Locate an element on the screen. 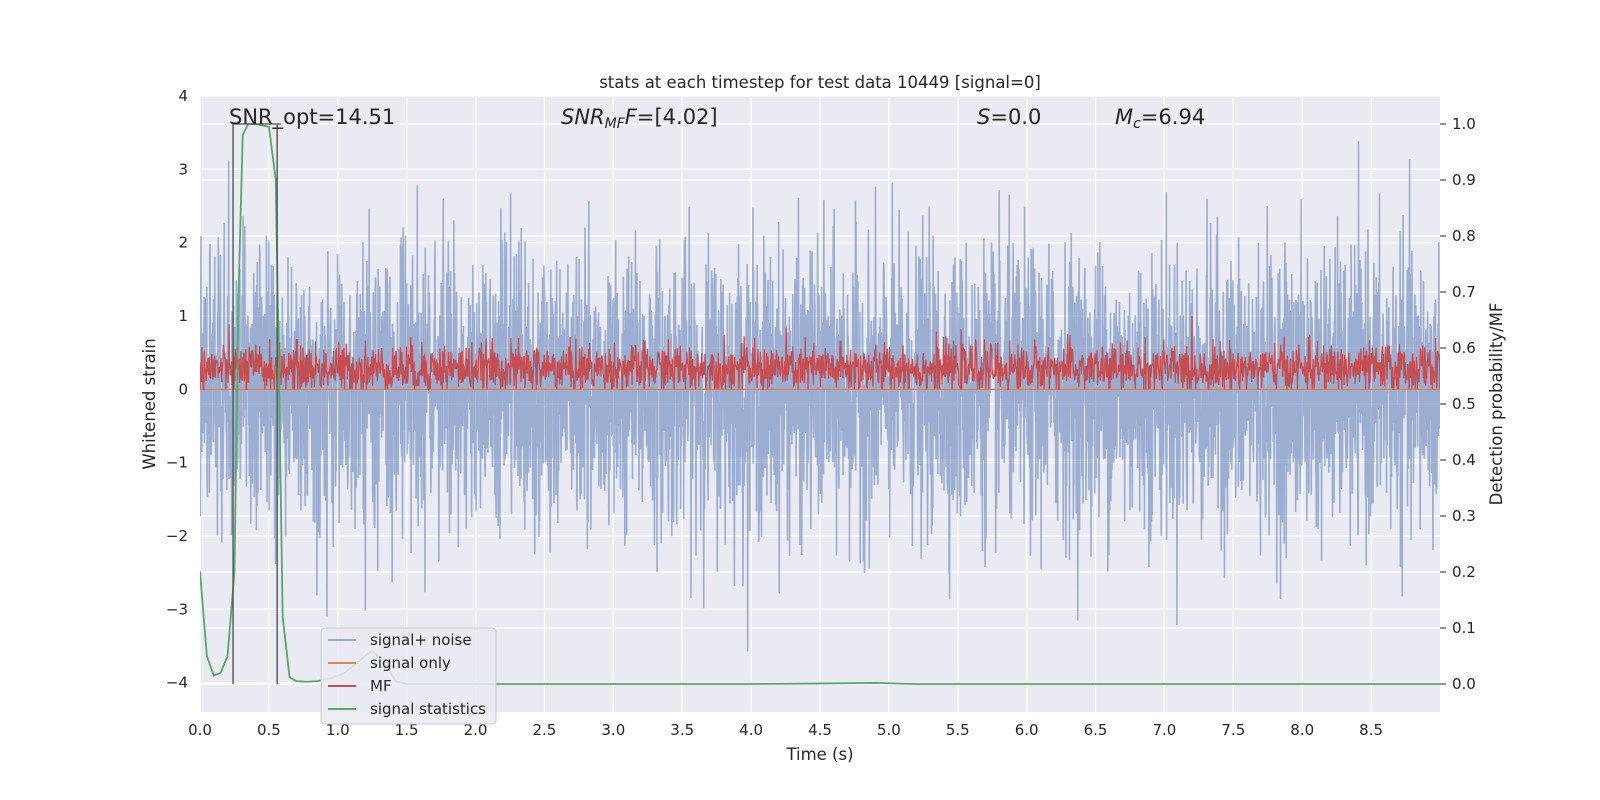 Image resolution: width=1600 pixels, height=800 pixels. x-tick-label: 0.5 is located at coordinates (269, 730).